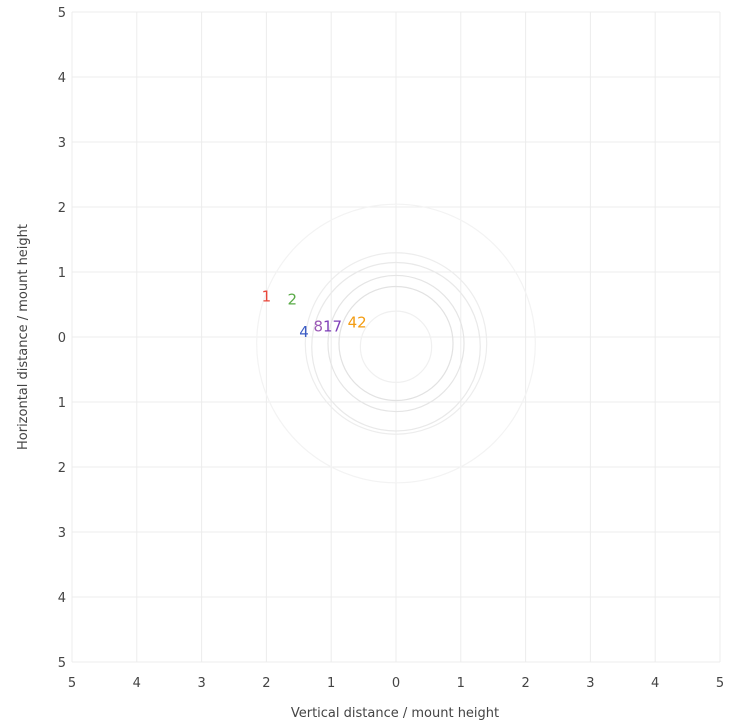 The width and height of the screenshot is (737, 726). I want to click on y-tick-label: 0, so click(62, 338).